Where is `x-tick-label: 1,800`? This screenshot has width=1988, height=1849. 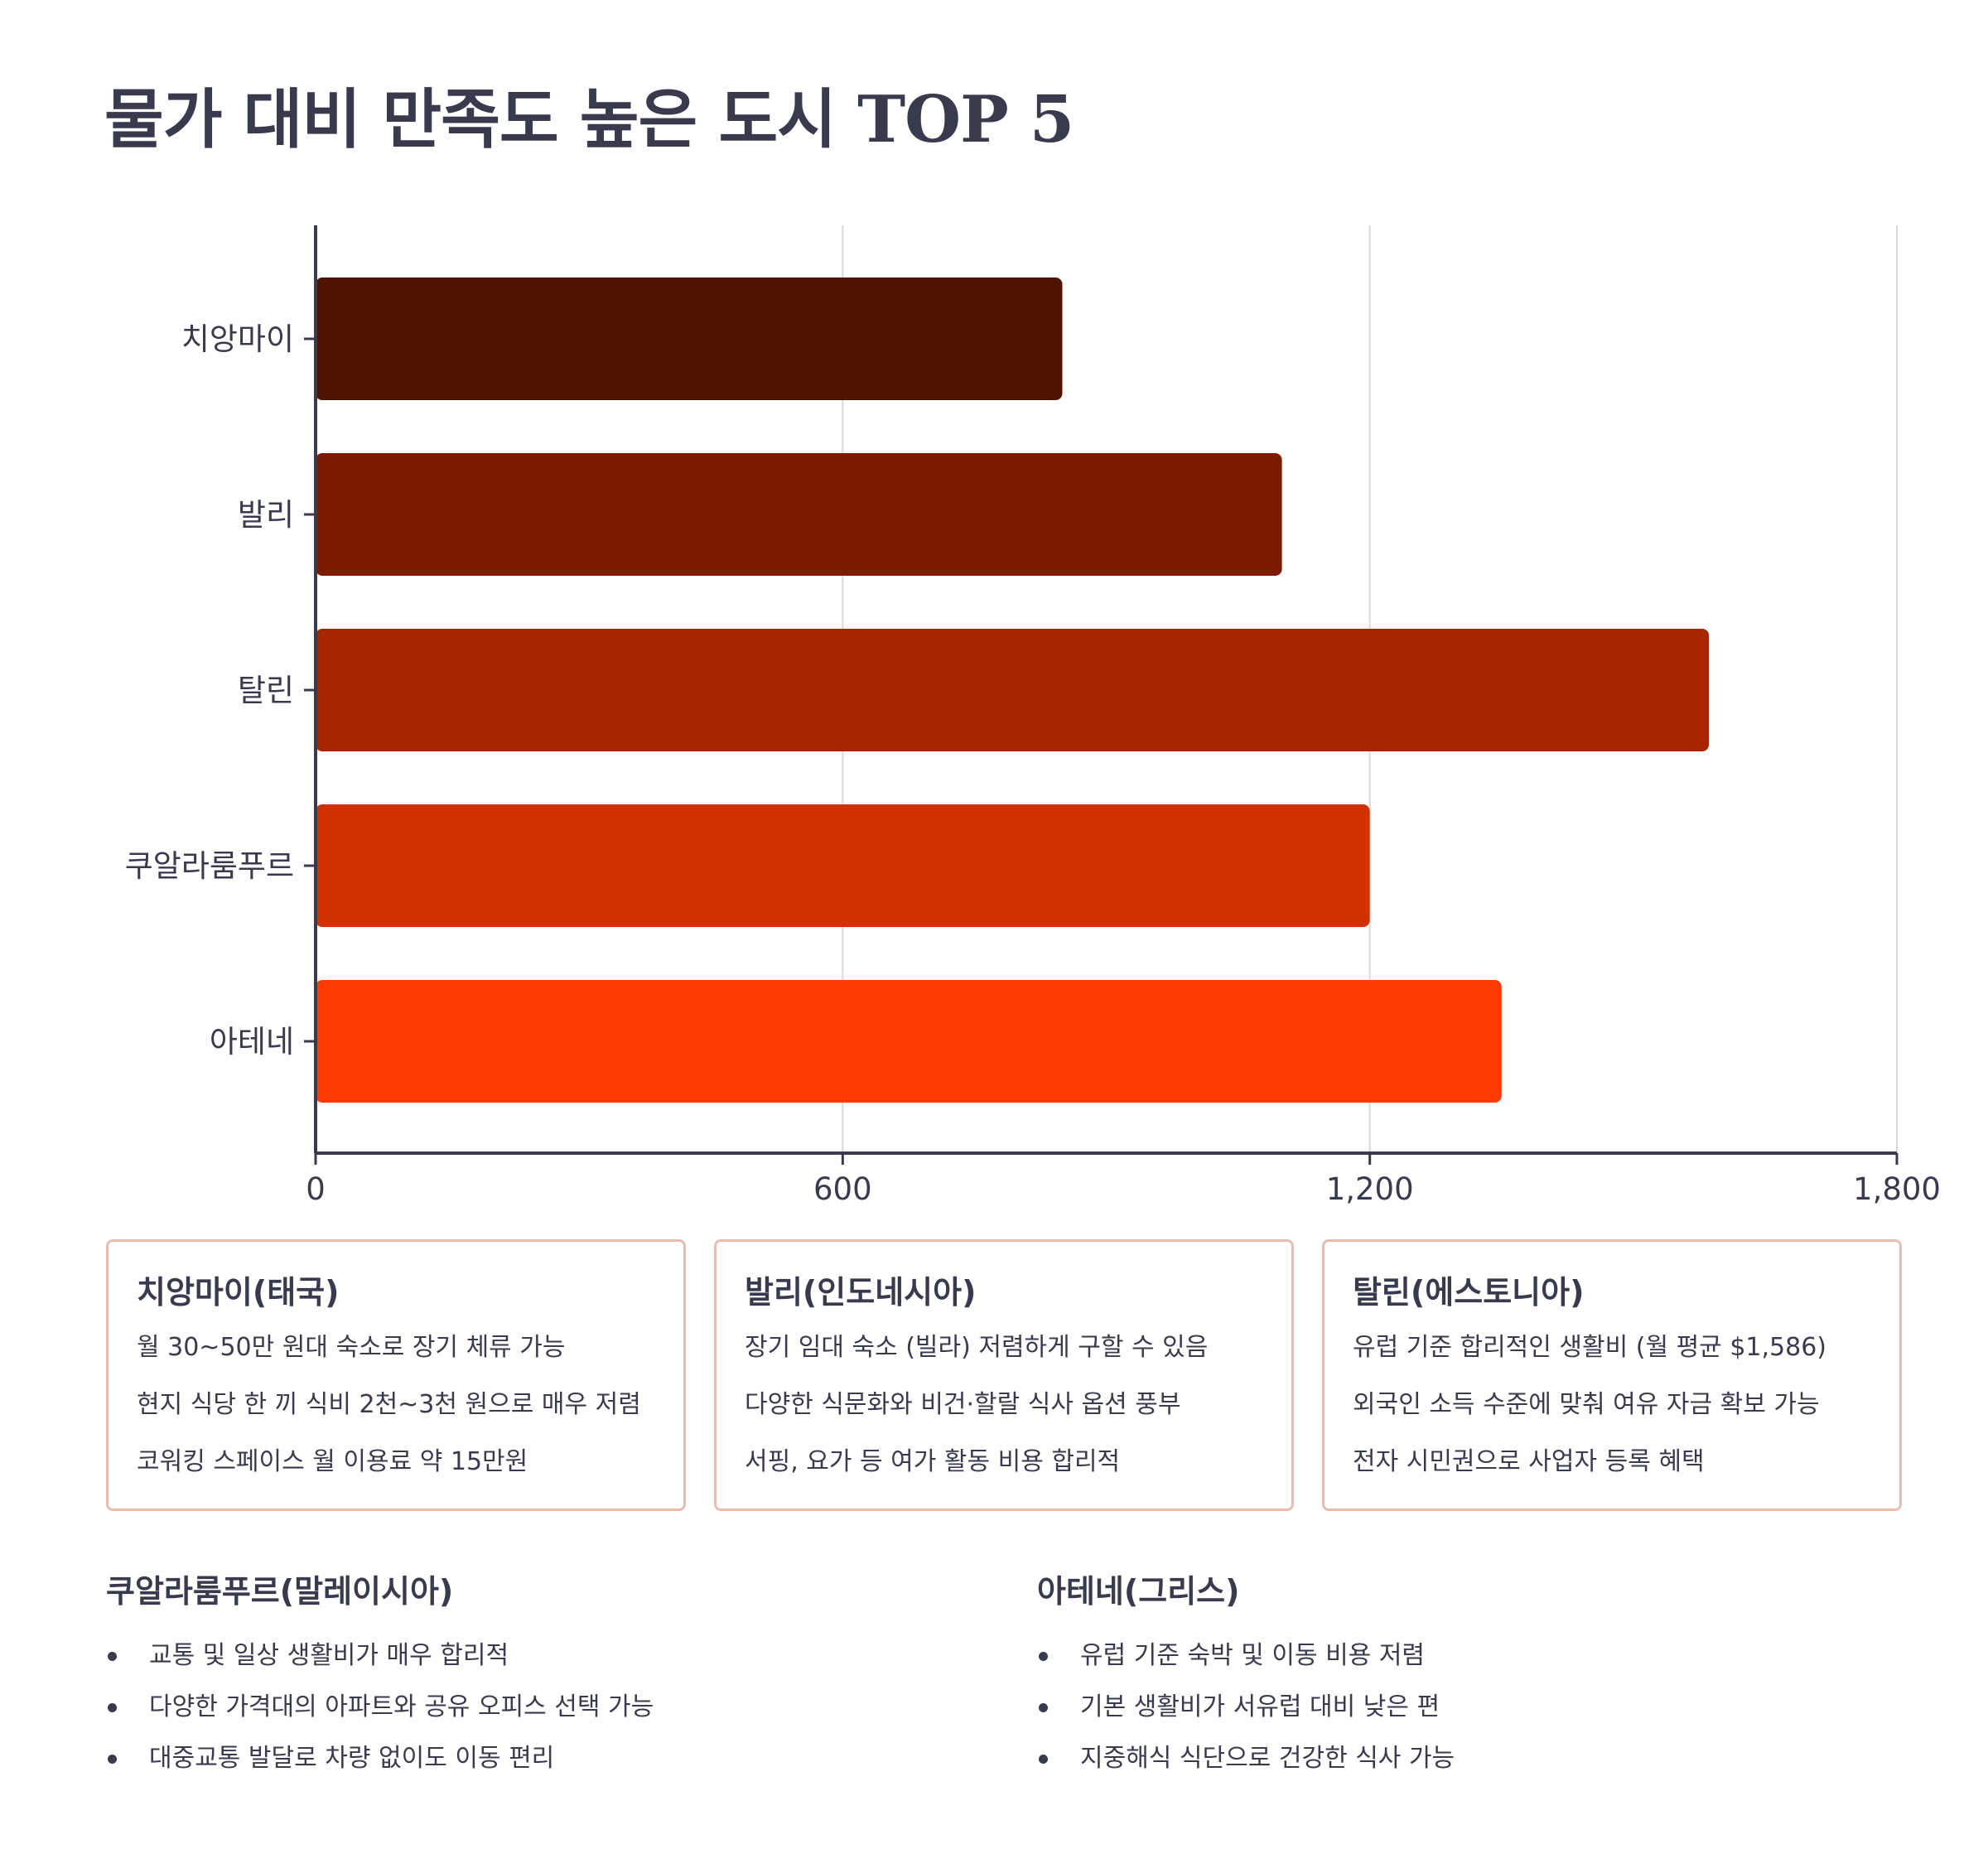 x-tick-label: 1,800 is located at coordinates (1897, 1189).